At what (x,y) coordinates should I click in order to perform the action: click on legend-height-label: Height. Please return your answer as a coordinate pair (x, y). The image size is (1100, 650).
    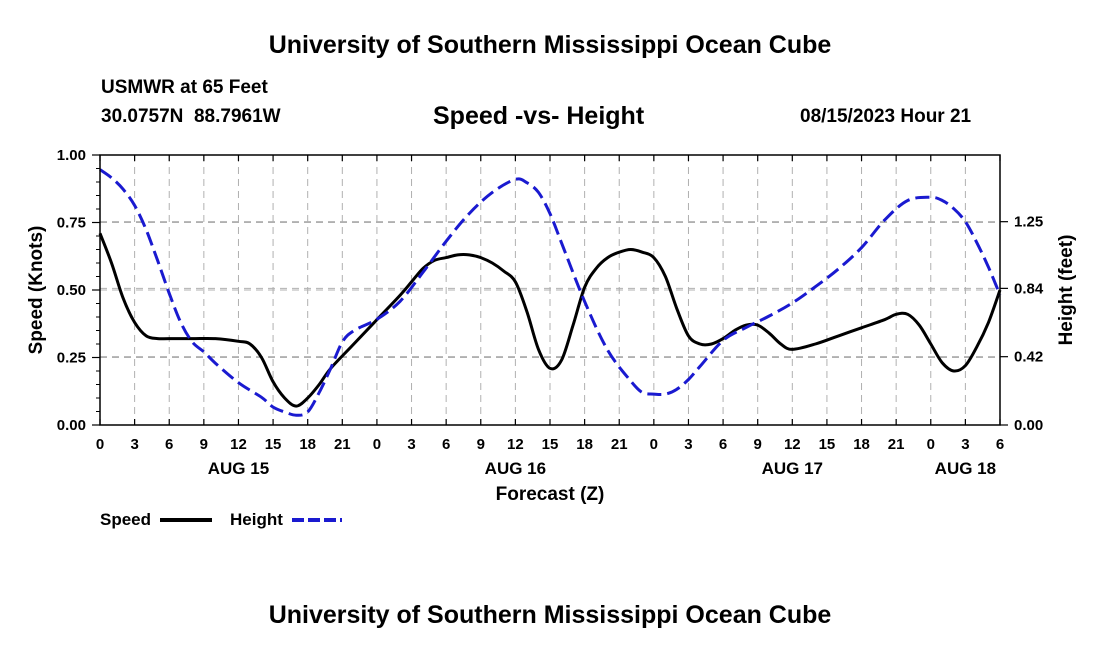
    Looking at the image, I should click on (256, 519).